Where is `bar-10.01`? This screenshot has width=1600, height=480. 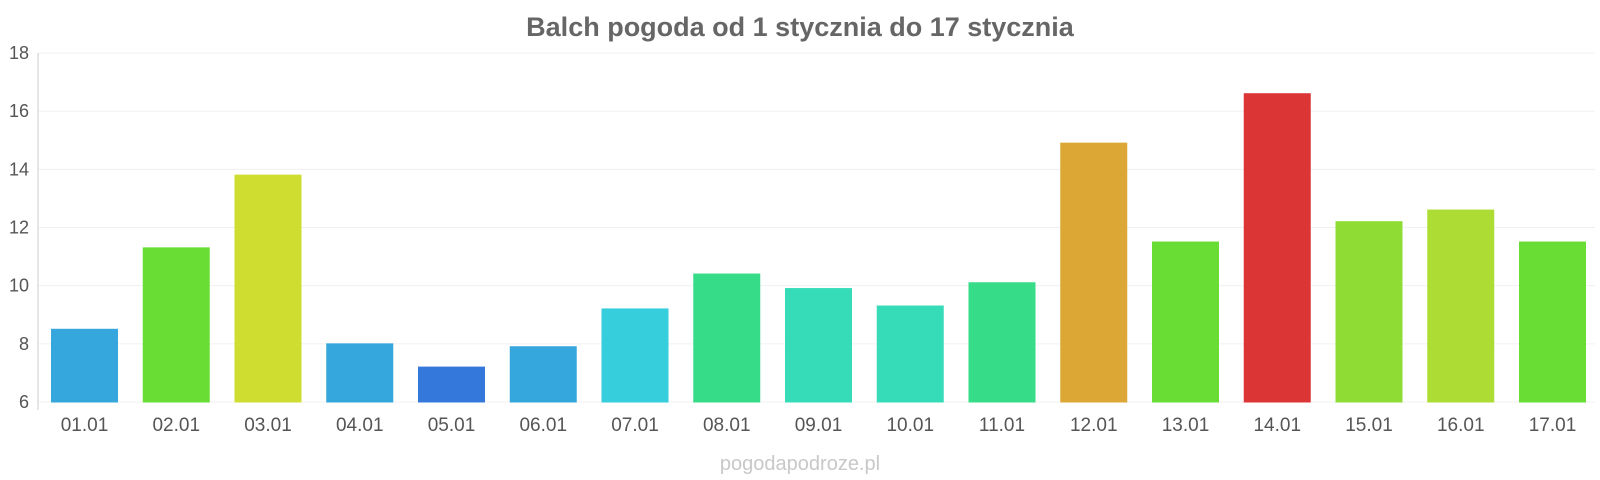 bar-10.01 is located at coordinates (910, 354).